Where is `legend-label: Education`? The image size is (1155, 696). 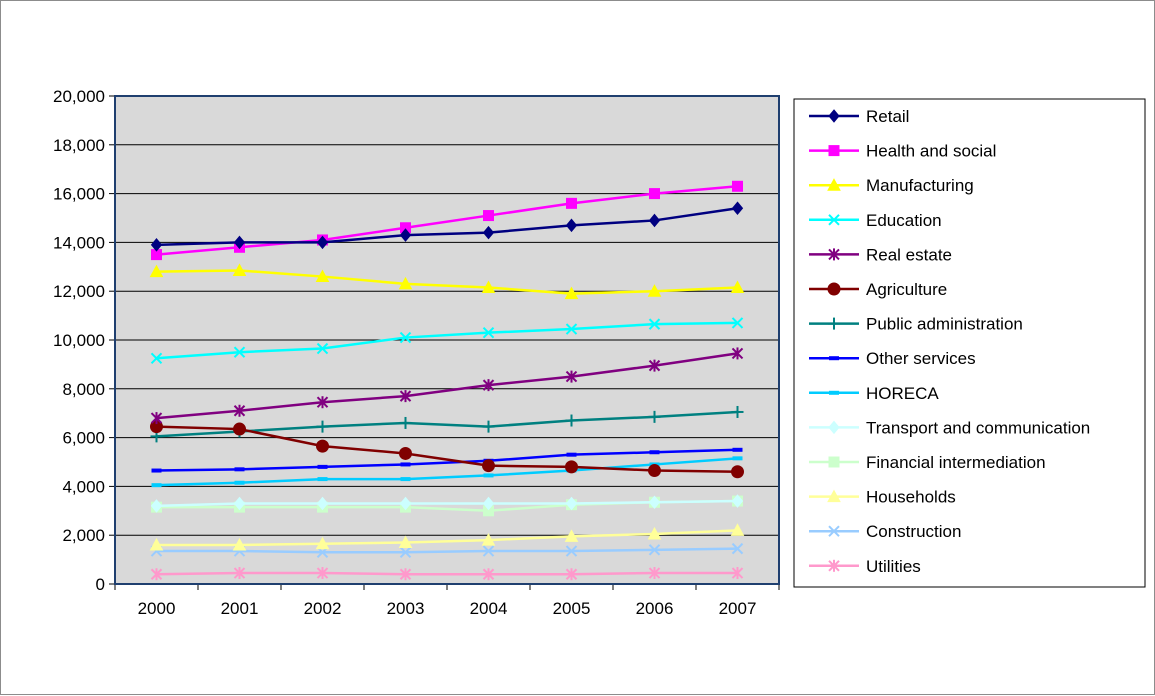
legend-label: Education is located at coordinates (904, 220).